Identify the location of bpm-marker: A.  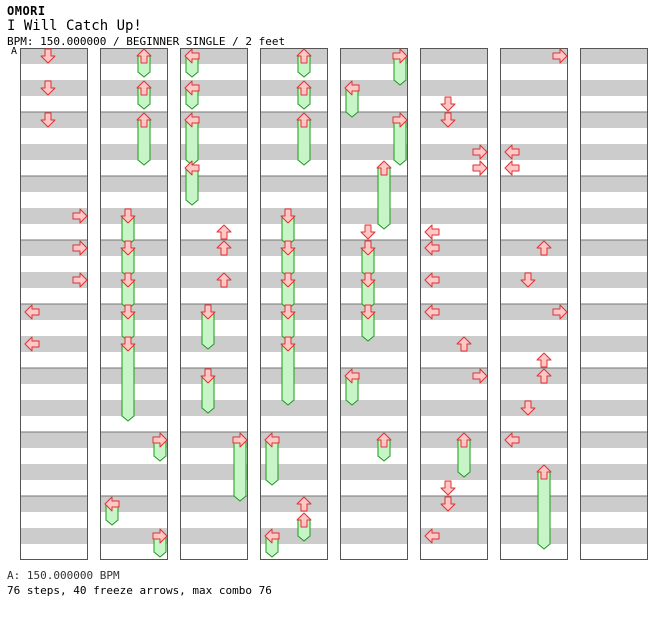
(14, 51).